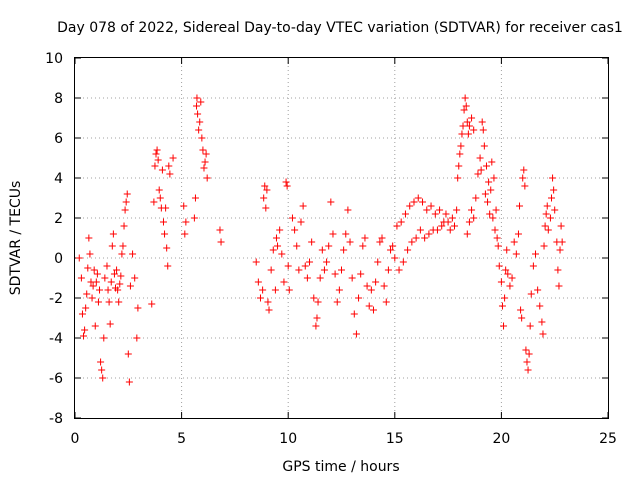  I want to click on x-tick-label: 5, so click(181, 439).